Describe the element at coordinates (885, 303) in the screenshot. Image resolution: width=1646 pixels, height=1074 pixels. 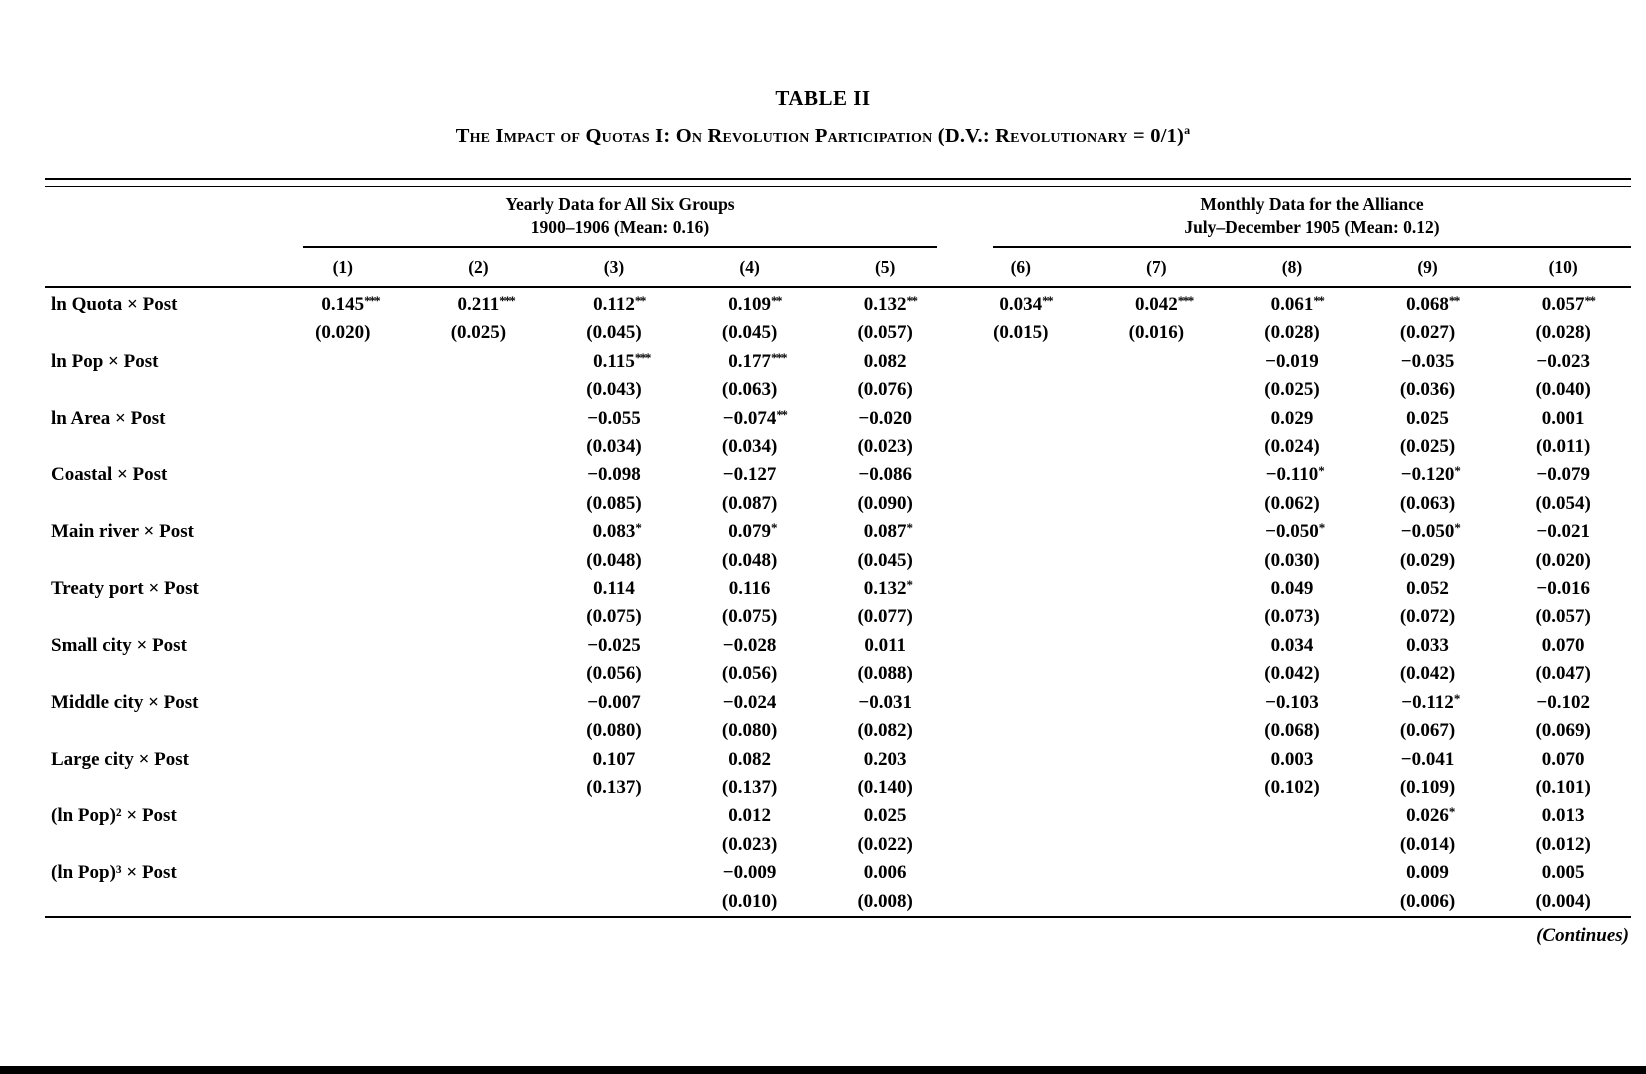
I see `coef-cell: 0.132 **` at that location.